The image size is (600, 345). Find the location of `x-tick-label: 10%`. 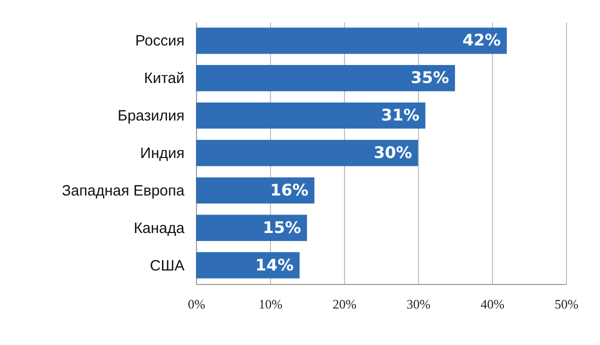

x-tick-label: 10% is located at coordinates (270, 304).